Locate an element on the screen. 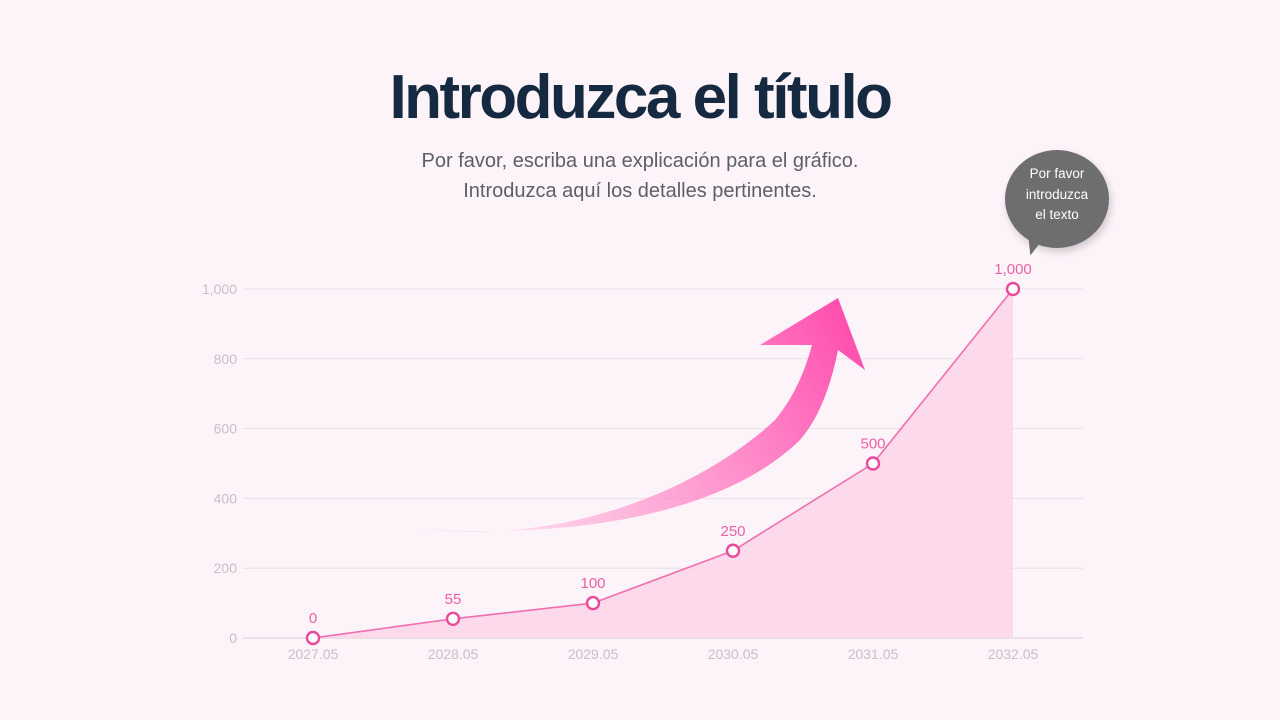  x-tick-label: 2027.05 is located at coordinates (313, 654).